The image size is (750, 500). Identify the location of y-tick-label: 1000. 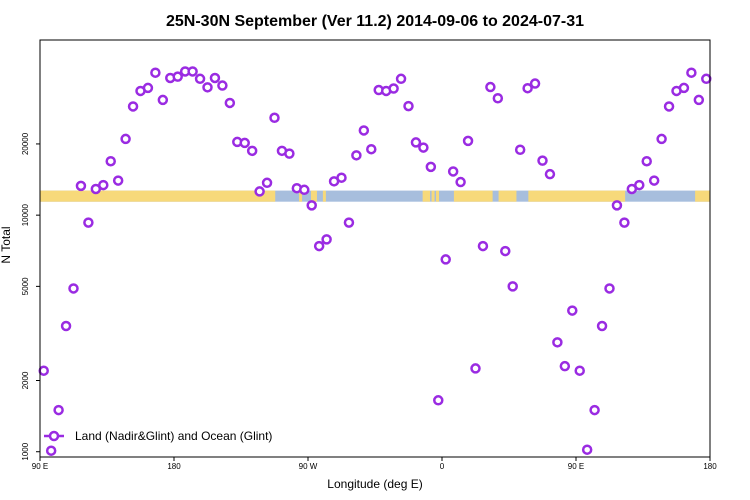
(25, 451).